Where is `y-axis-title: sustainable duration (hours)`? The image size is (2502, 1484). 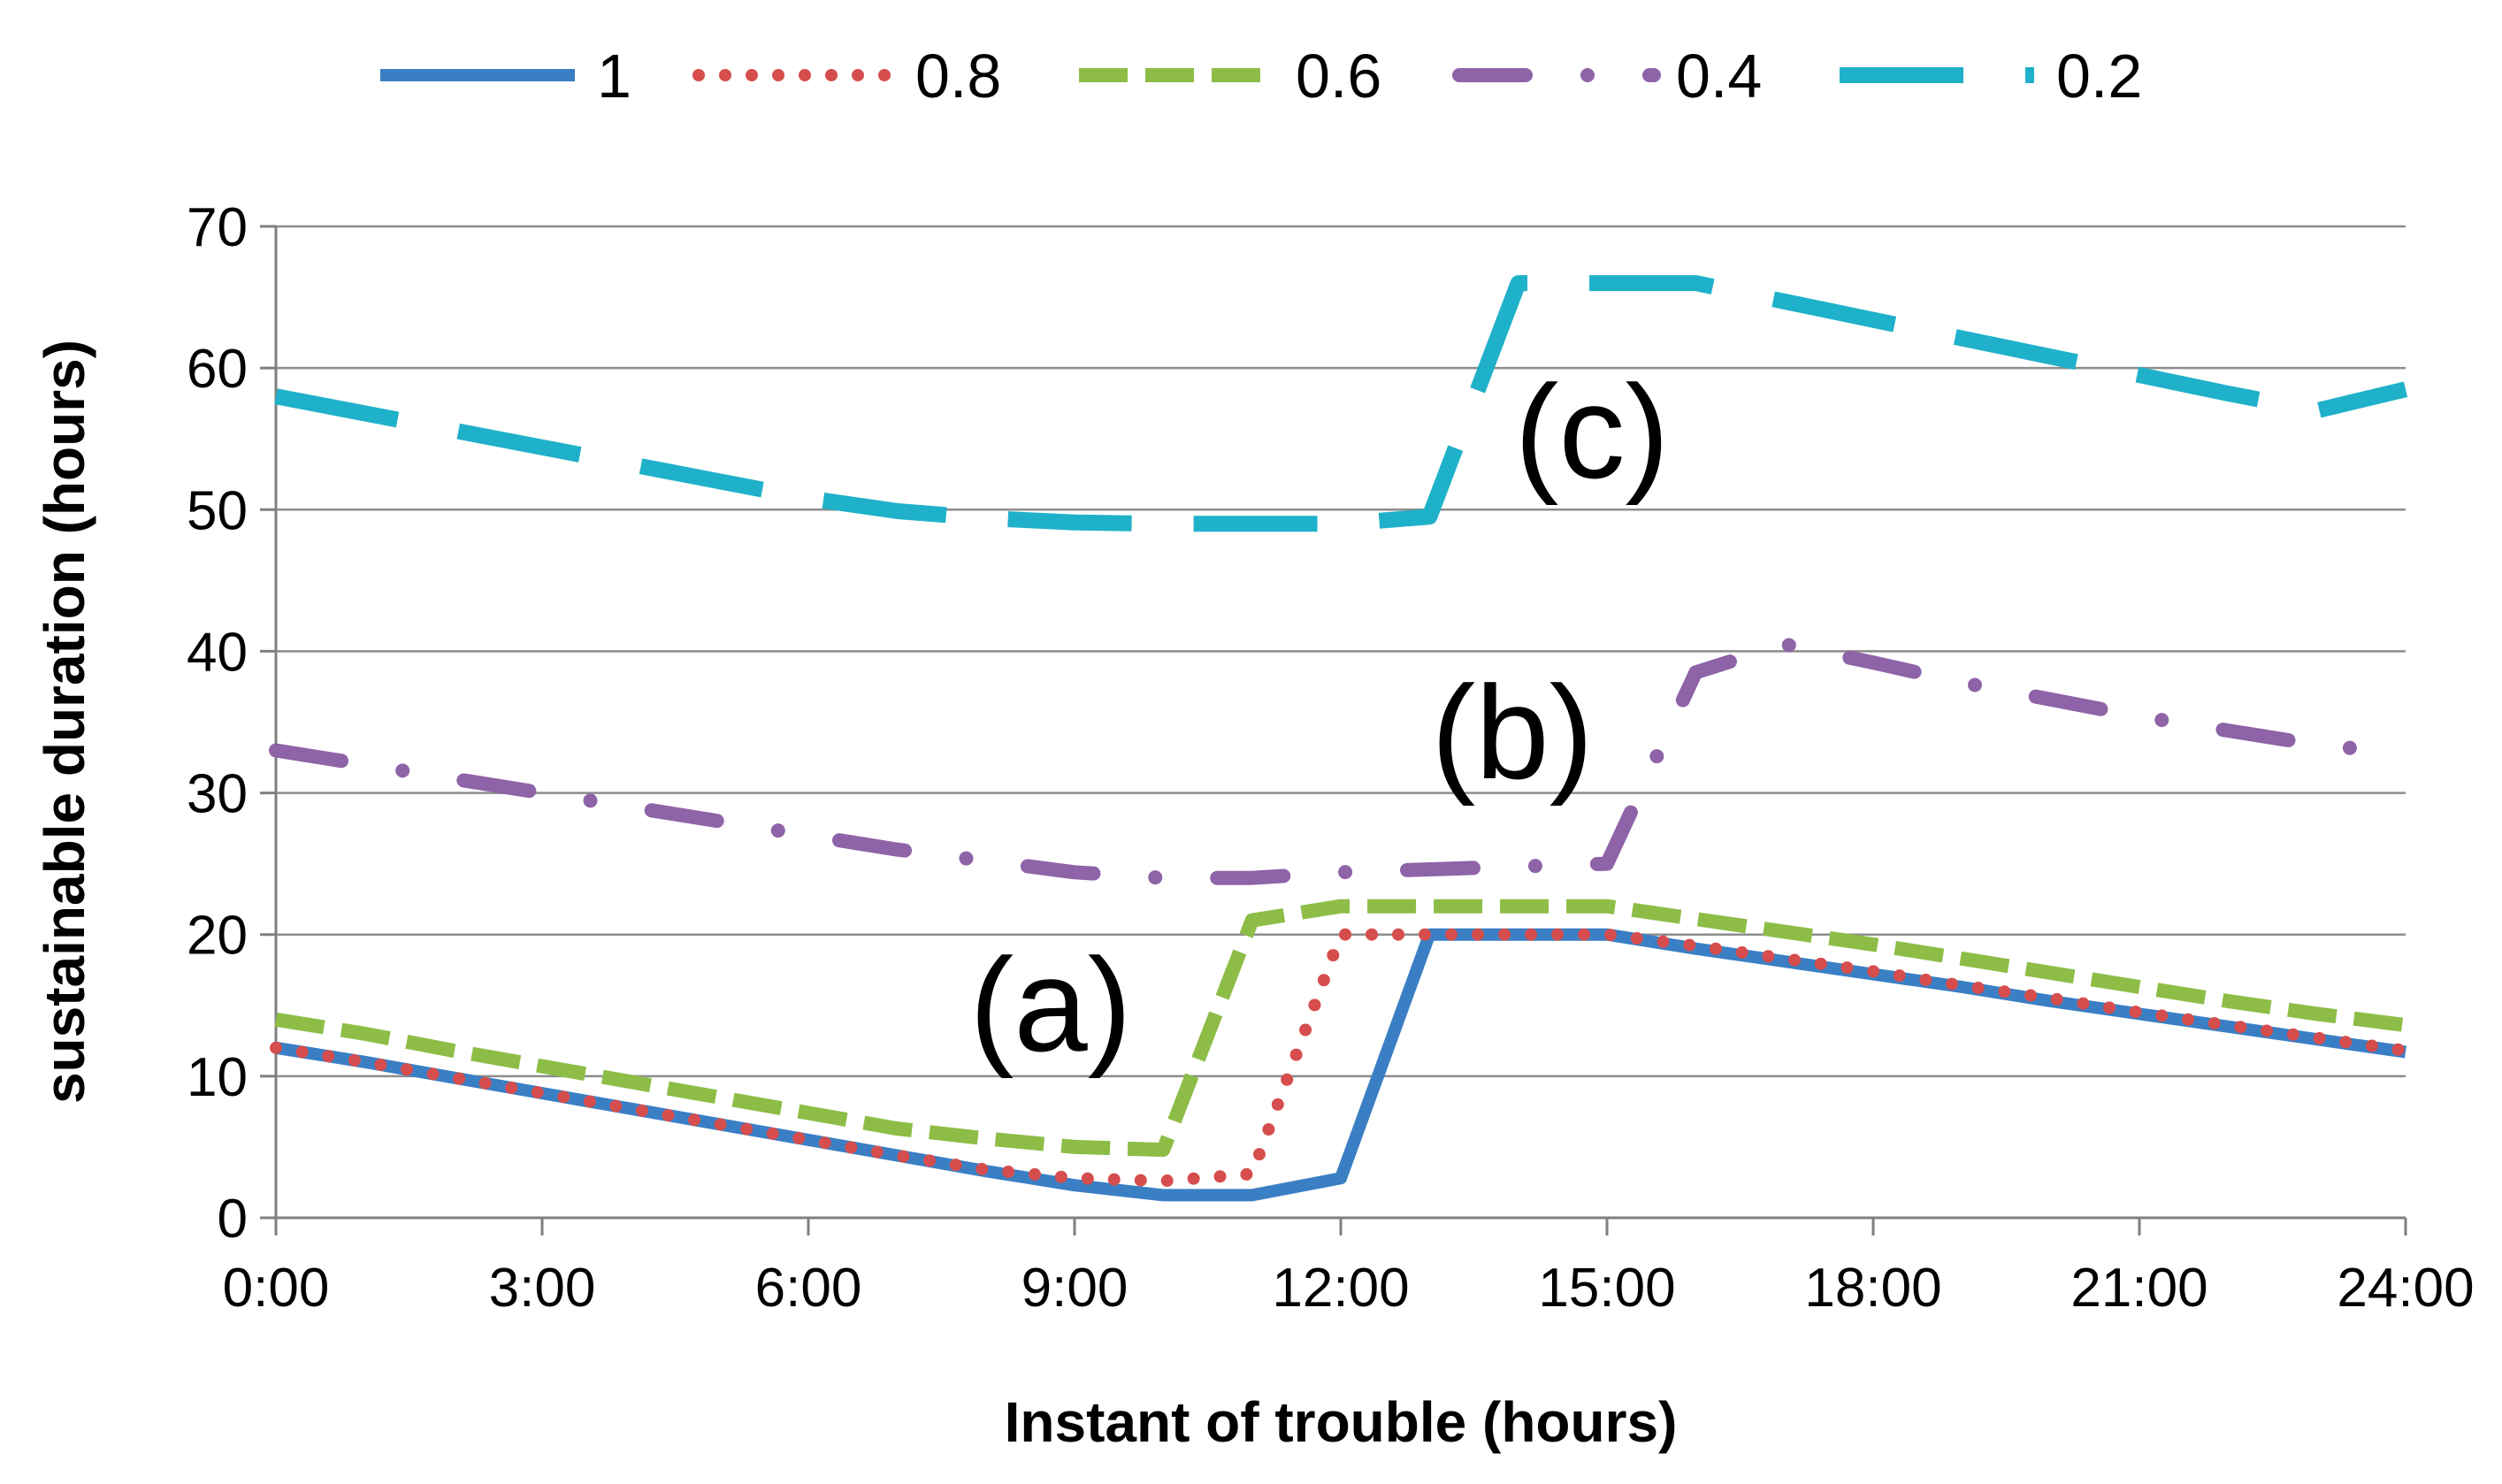 y-axis-title: sustainable duration (hours) is located at coordinates (65, 722).